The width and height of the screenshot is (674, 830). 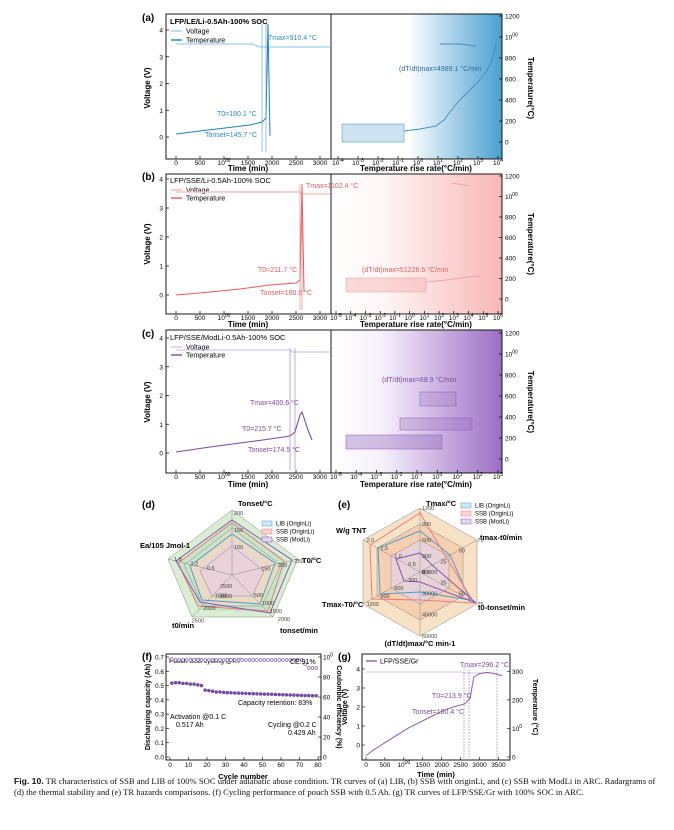 What do you see at coordinates (159, 672) in the screenshot?
I see `tick-label: 0.6` at bounding box center [159, 672].